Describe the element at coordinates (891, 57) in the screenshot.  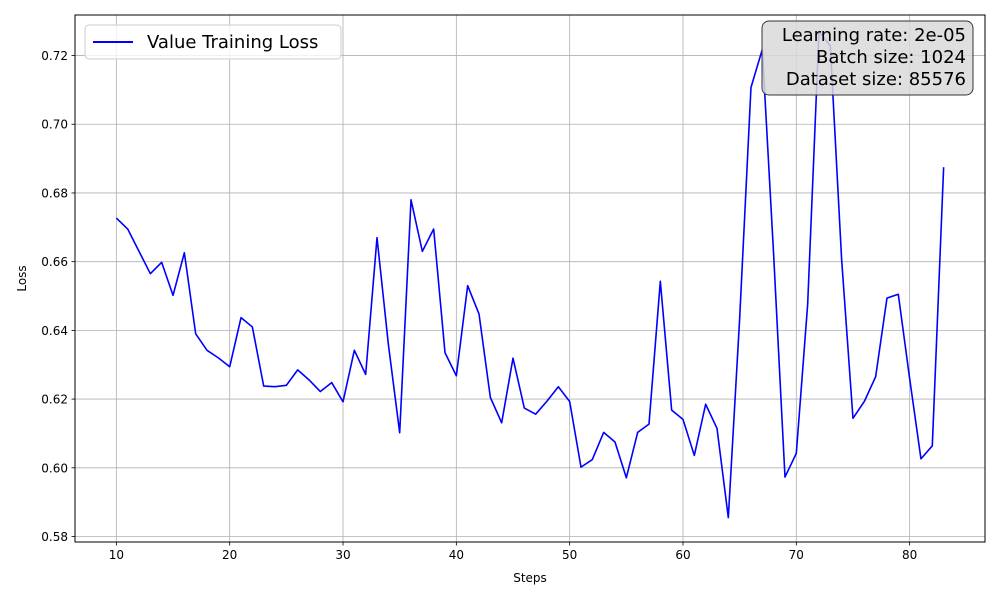
I see `batch-size-text: Batch size: 1024` at that location.